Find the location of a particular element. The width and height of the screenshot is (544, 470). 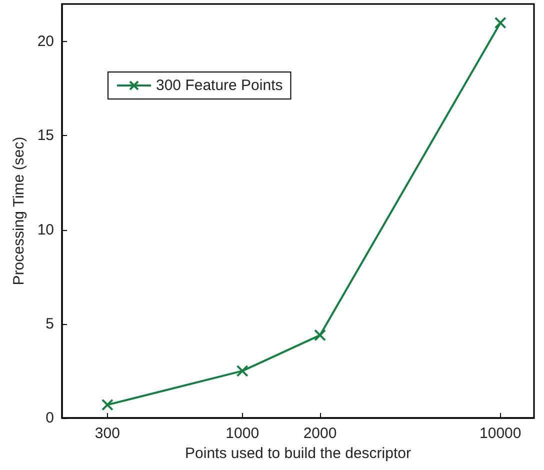

x-tick-label: 2000 is located at coordinates (320, 433).